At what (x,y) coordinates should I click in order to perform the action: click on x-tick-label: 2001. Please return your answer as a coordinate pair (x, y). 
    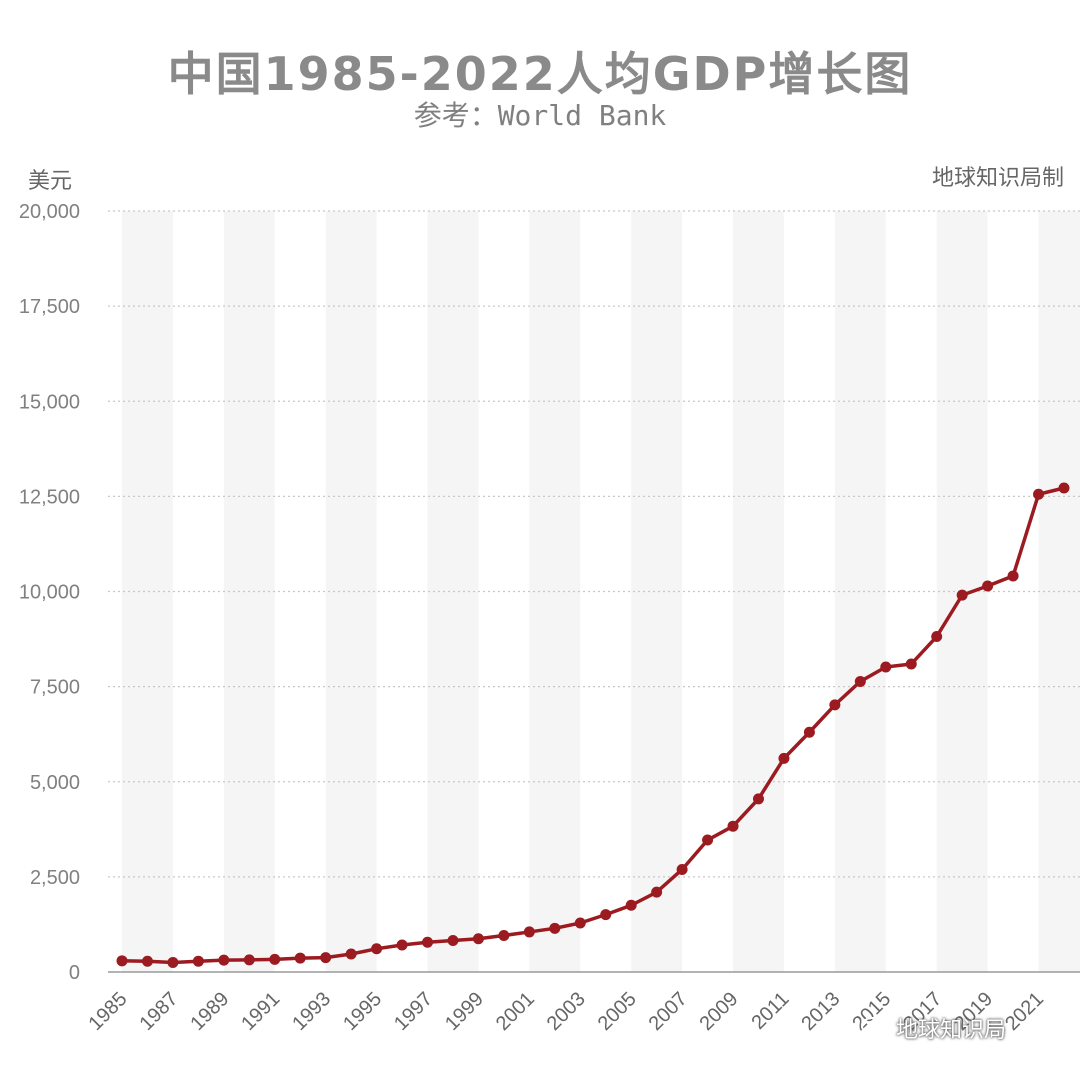
    Looking at the image, I should click on (515, 1011).